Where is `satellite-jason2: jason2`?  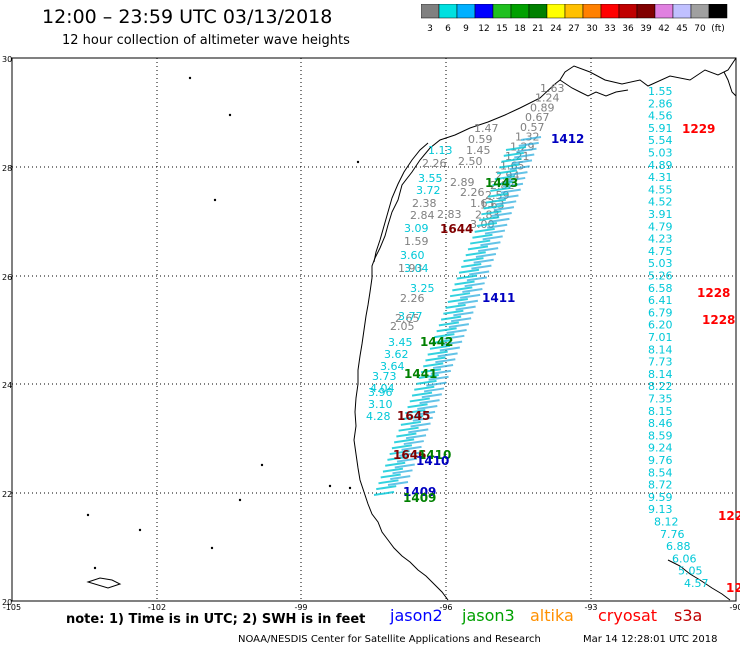 satellite-jason2: jason2 is located at coordinates (416, 615).